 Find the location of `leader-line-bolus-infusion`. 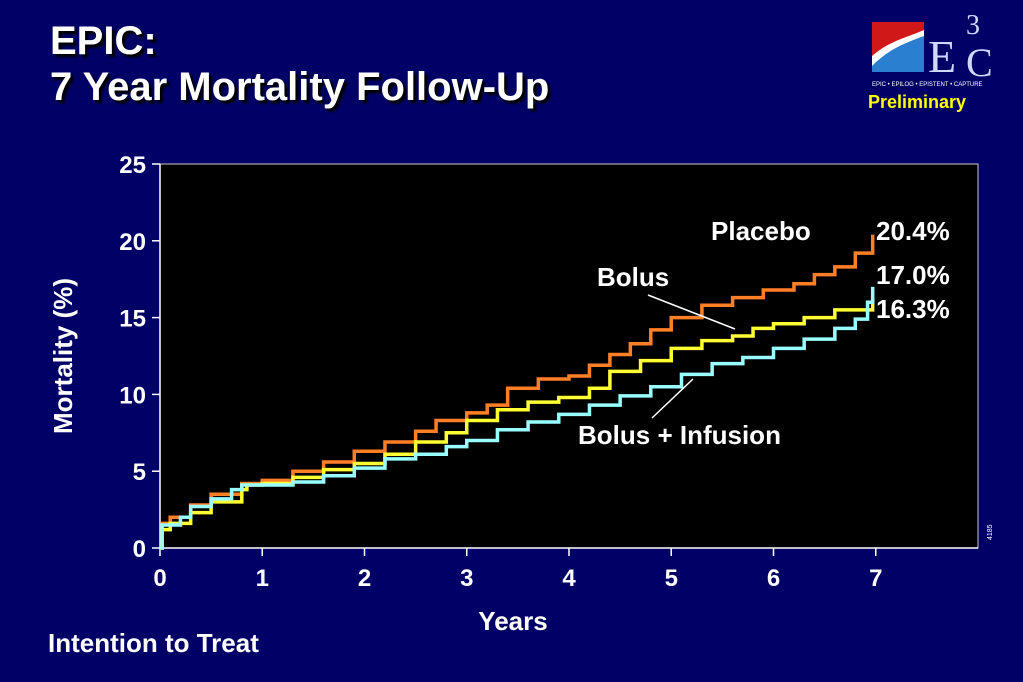

leader-line-bolus-infusion is located at coordinates (672, 398).